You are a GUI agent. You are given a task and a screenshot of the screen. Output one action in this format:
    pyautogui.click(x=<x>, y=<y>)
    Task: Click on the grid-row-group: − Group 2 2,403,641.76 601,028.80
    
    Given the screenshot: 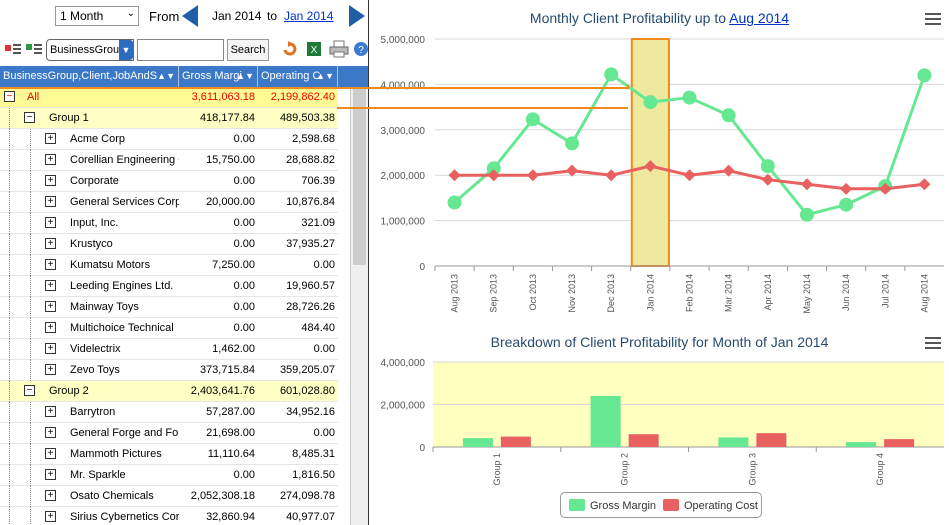 What is the action you would take?
    pyautogui.click(x=169, y=391)
    